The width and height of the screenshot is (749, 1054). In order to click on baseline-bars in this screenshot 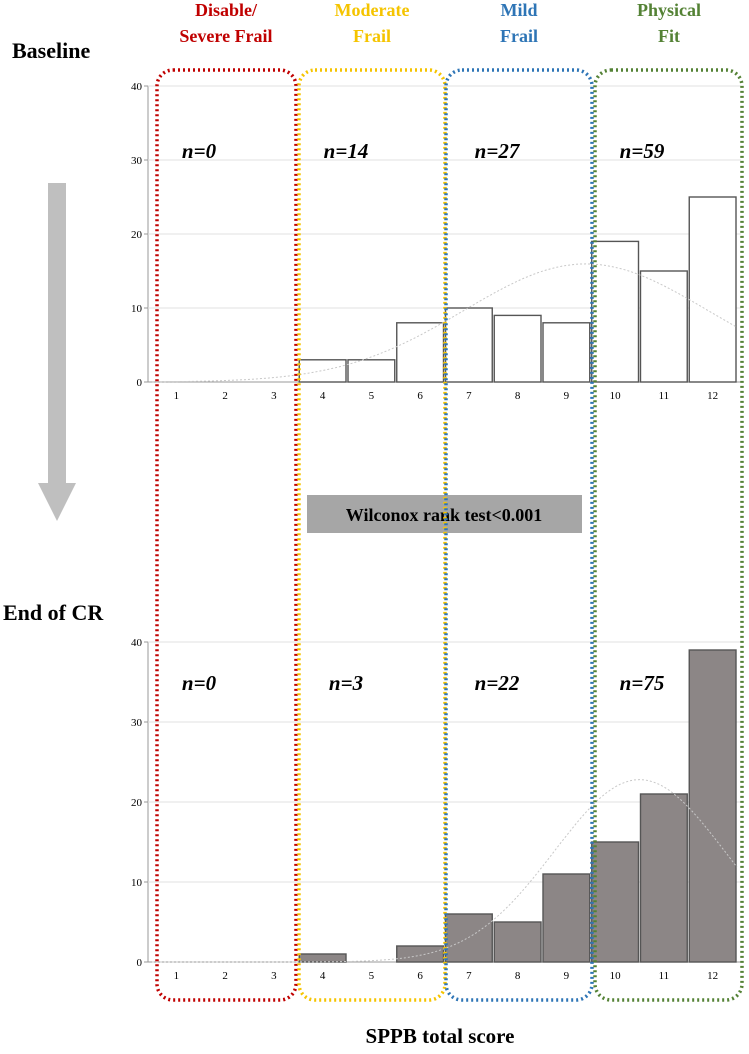, I will do `click(517, 289)`.